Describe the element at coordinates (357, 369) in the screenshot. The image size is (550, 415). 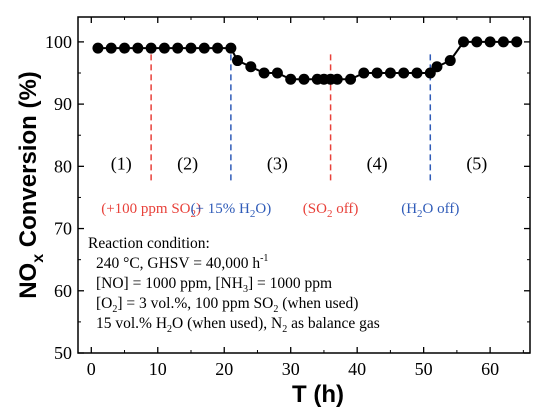
I see `x-tick-label: 40` at that location.